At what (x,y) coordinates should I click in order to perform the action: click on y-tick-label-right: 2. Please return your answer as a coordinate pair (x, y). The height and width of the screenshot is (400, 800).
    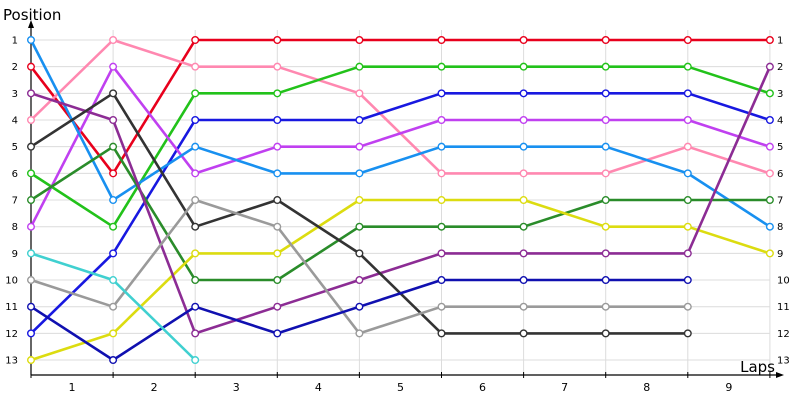
    Looking at the image, I should click on (780, 67).